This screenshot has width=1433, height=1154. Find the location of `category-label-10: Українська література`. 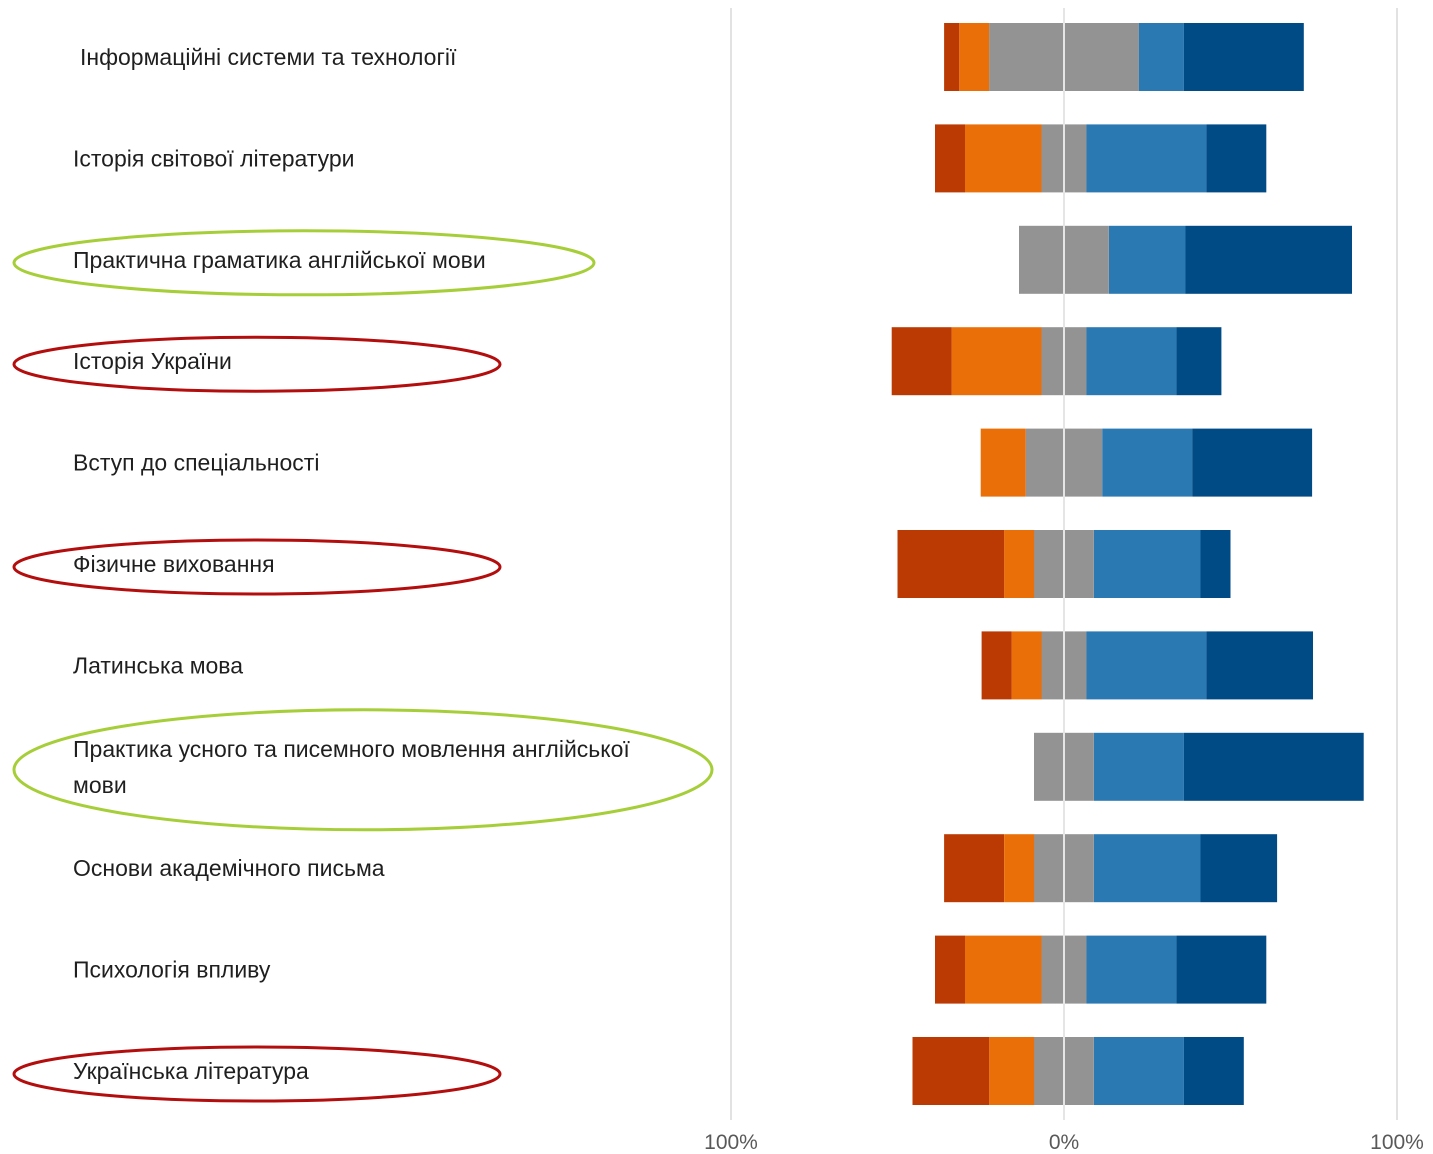

category-label-10: Українська література is located at coordinates (191, 1071).